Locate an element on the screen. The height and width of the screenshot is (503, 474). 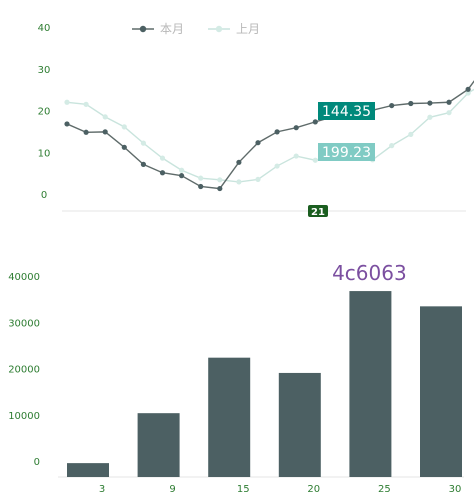
legend-marker-previous is located at coordinates (219, 29).